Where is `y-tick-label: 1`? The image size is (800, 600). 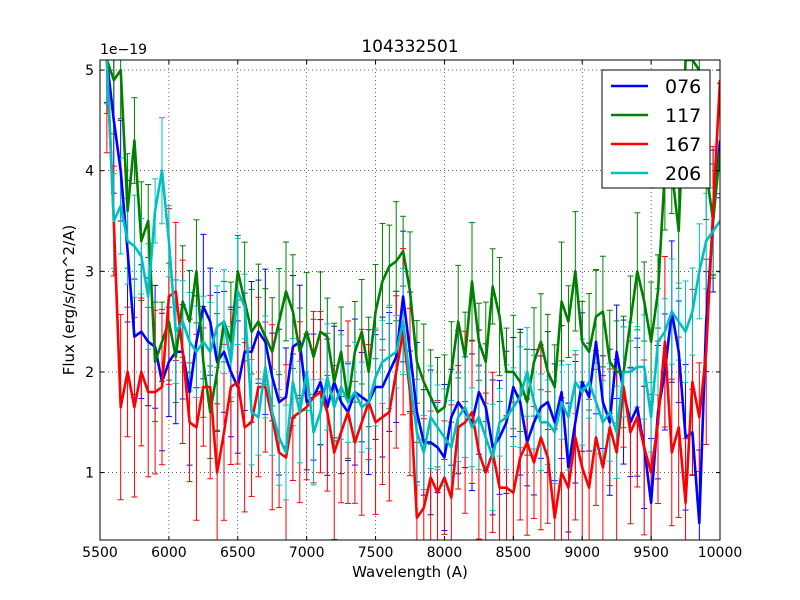 y-tick-label: 1 is located at coordinates (89, 474).